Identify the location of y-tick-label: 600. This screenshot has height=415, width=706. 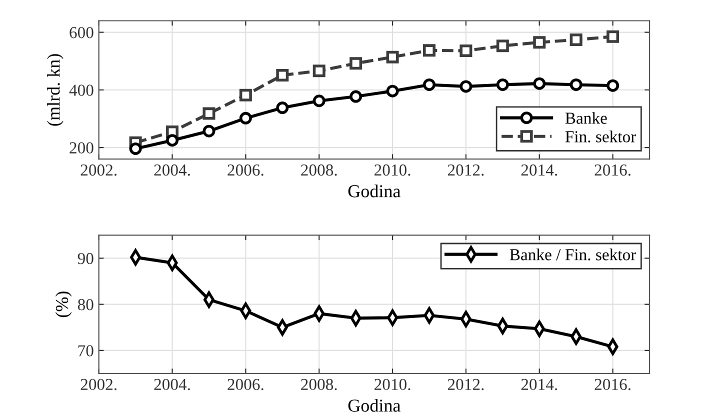
(82, 32).